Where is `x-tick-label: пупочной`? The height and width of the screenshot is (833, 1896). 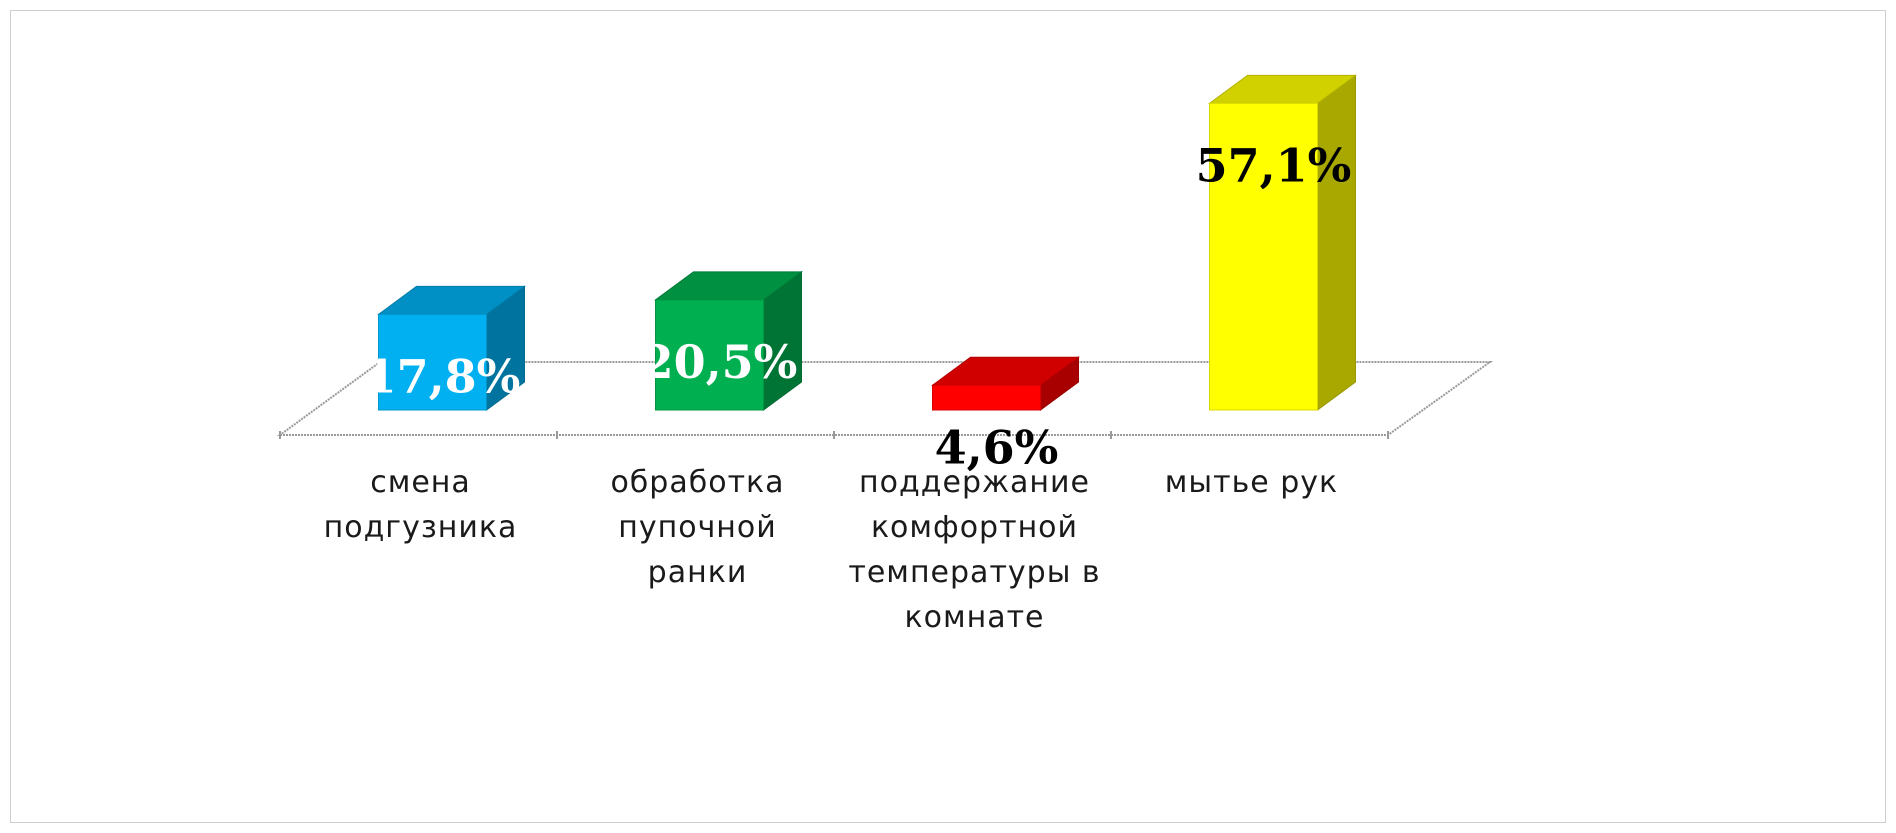
x-tick-label: пупочной is located at coordinates (697, 527).